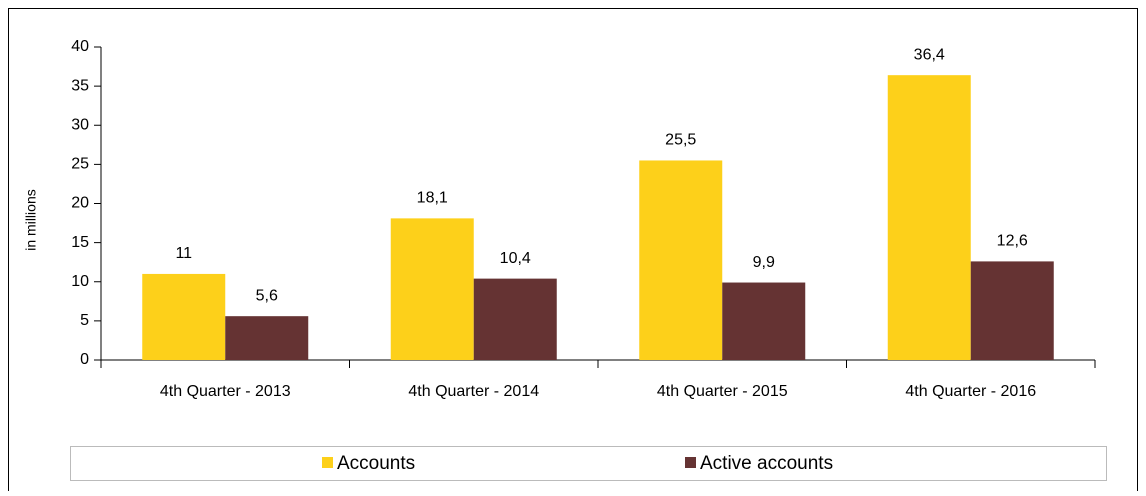 Image resolution: width=1146 pixels, height=496 pixels. What do you see at coordinates (473, 391) in the screenshot?
I see `x-tick-label: 4th Quarter - 2014` at bounding box center [473, 391].